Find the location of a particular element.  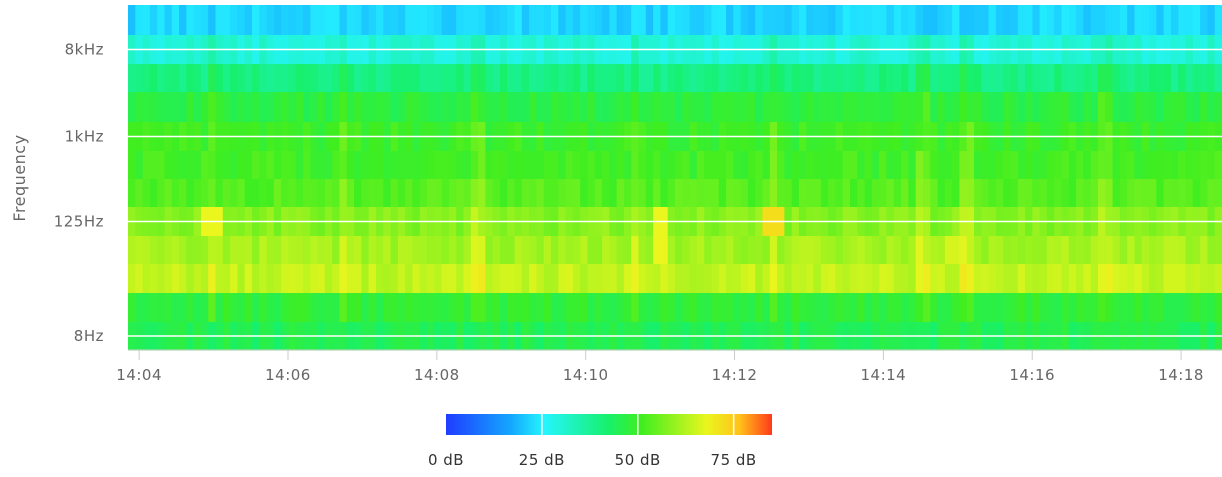

x-tick-label: 14:04 is located at coordinates (139, 375).